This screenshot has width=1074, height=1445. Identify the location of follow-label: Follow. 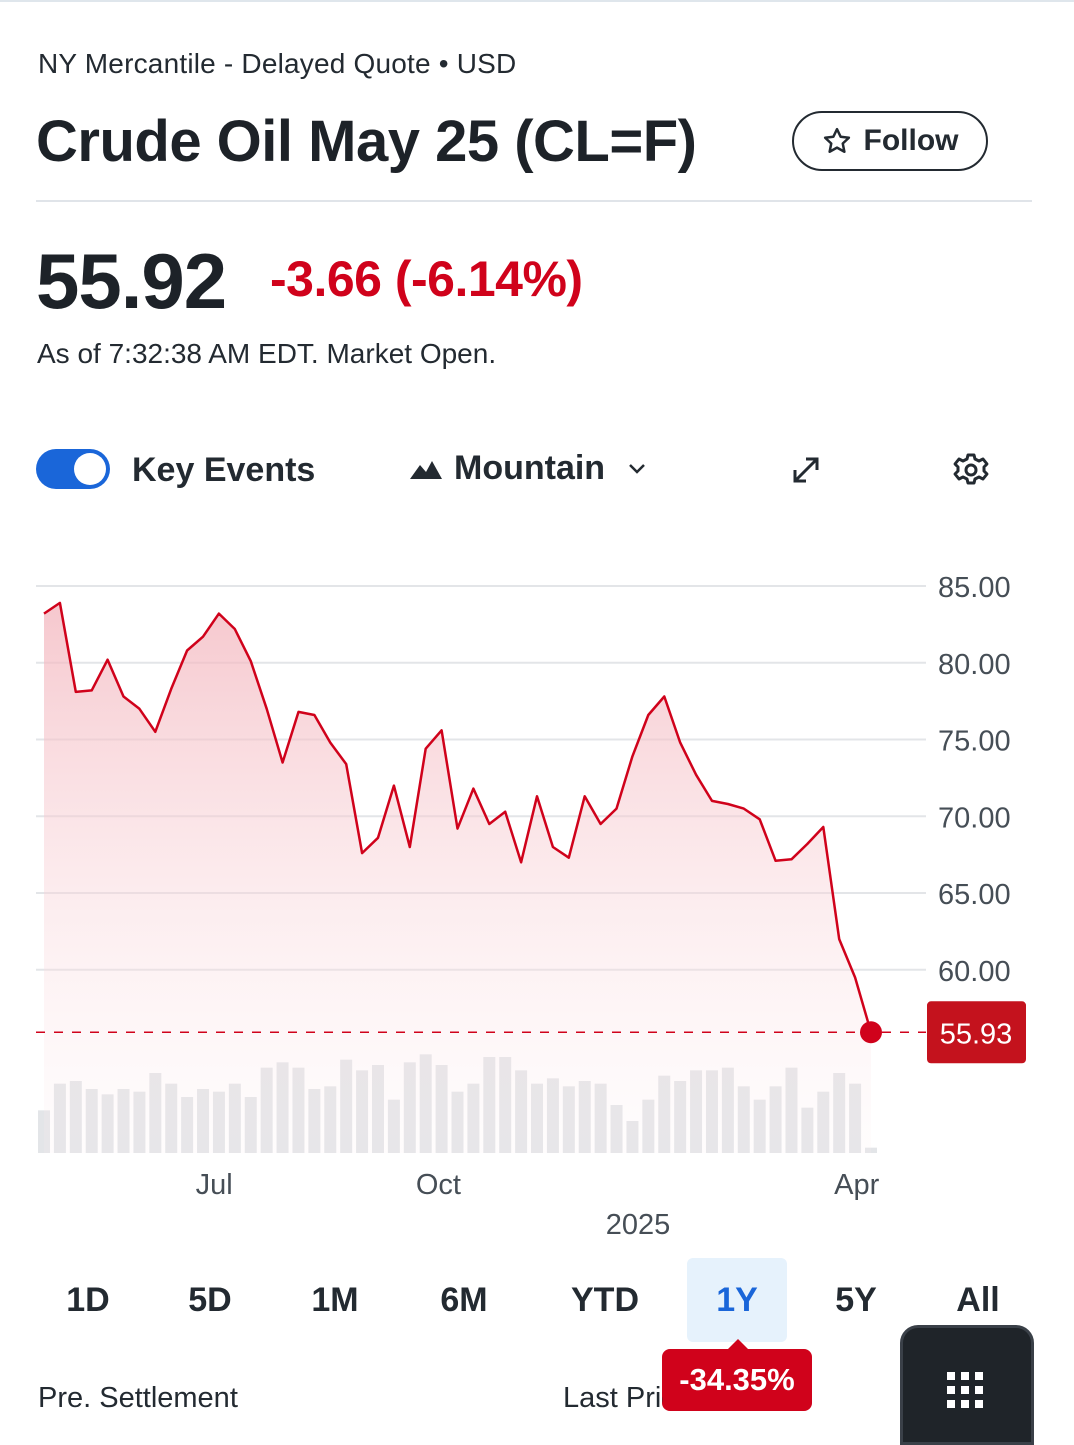
(911, 140).